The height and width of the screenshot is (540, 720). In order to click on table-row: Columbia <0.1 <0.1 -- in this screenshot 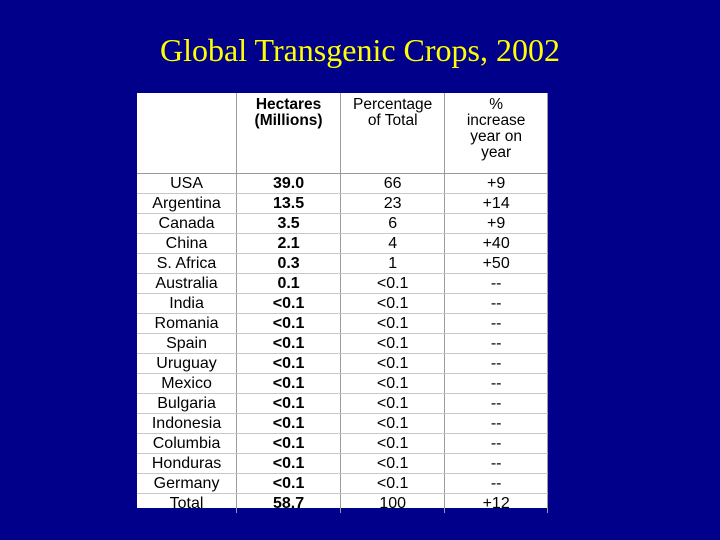, I will do `click(342, 443)`.